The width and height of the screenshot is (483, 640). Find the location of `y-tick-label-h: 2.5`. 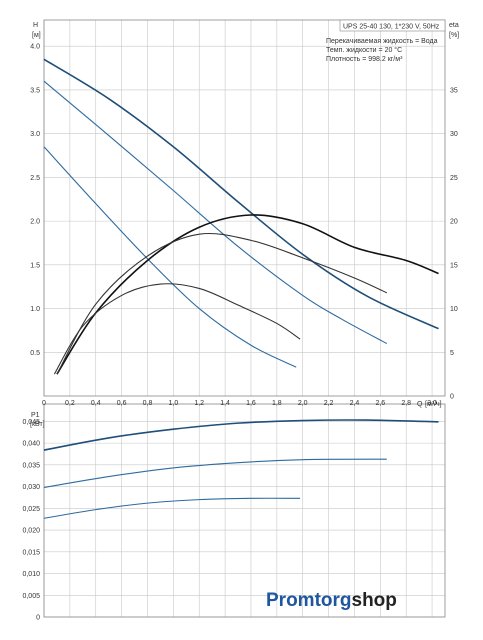

y-tick-label-h: 2.5 is located at coordinates (35, 178).